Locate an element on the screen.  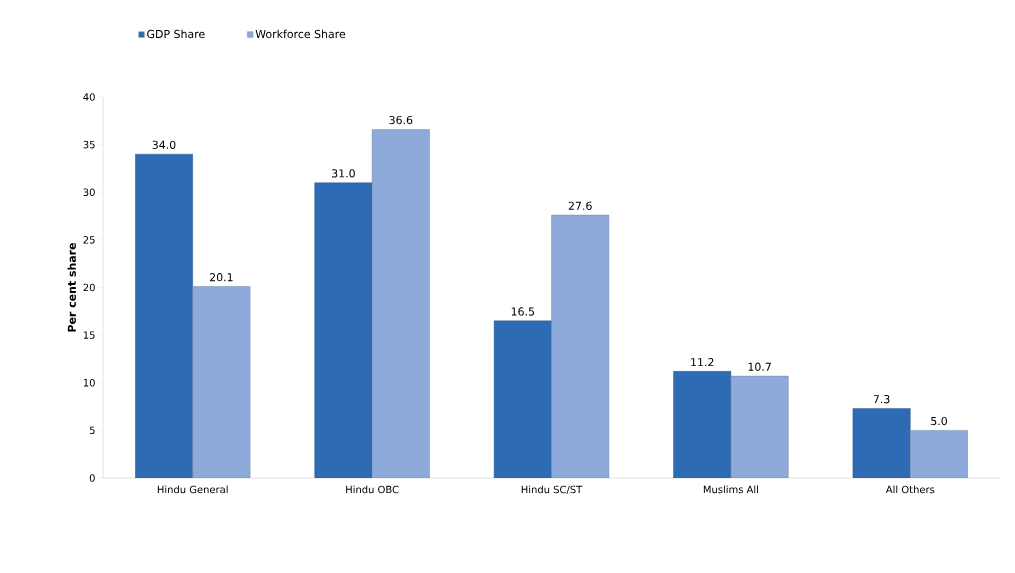
data-label: 7.3 is located at coordinates (881, 399).